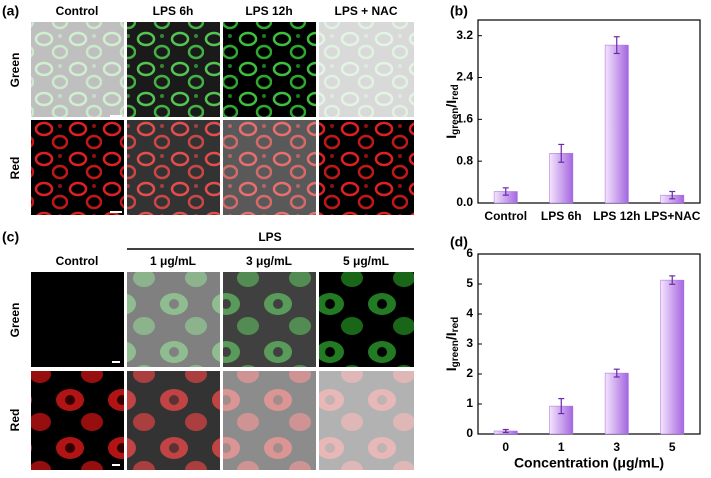 The width and height of the screenshot is (711, 478). Describe the element at coordinates (173, 261) in the screenshot. I see `column-label: 1 μg/mL` at that location.